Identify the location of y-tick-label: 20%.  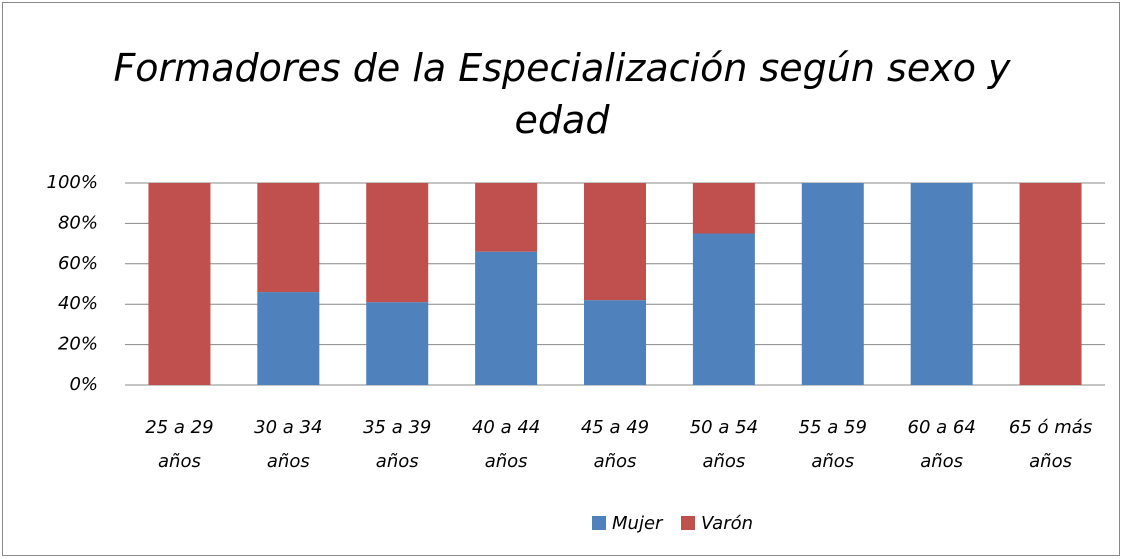
(78, 344).